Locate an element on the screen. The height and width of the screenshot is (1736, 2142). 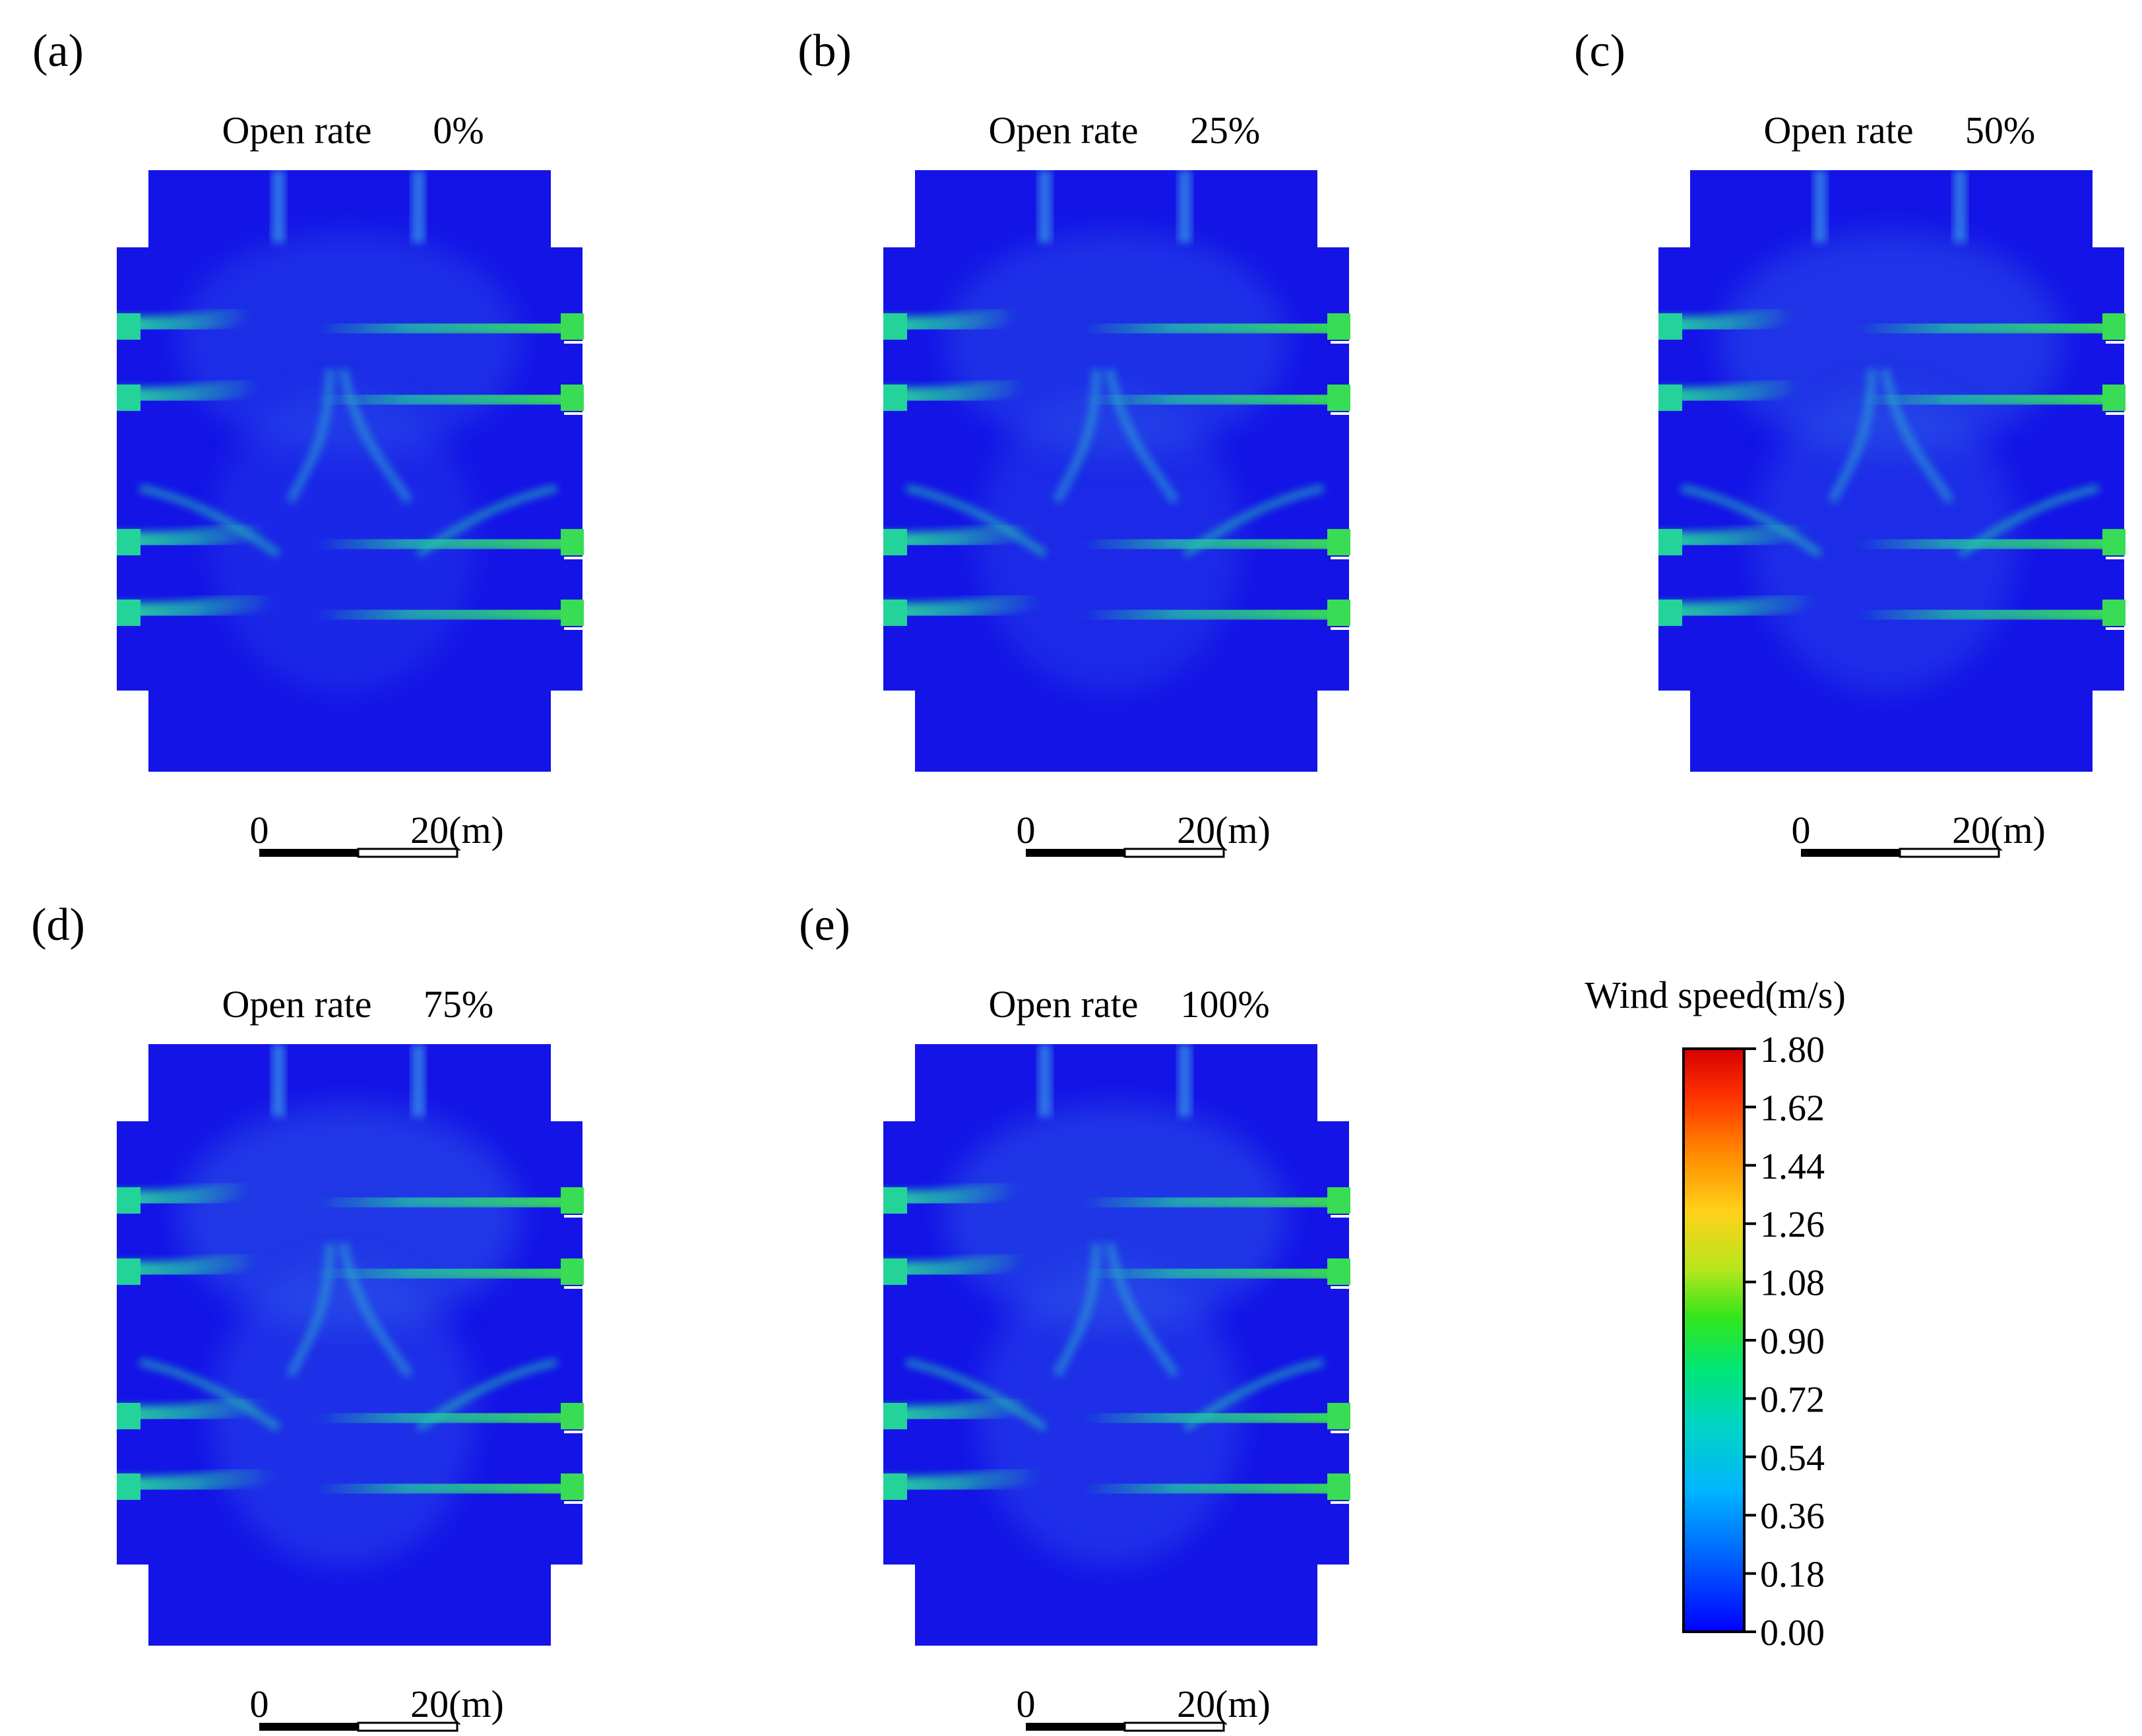
colorbar-tick-label: 1.44 is located at coordinates (1792, 1166).